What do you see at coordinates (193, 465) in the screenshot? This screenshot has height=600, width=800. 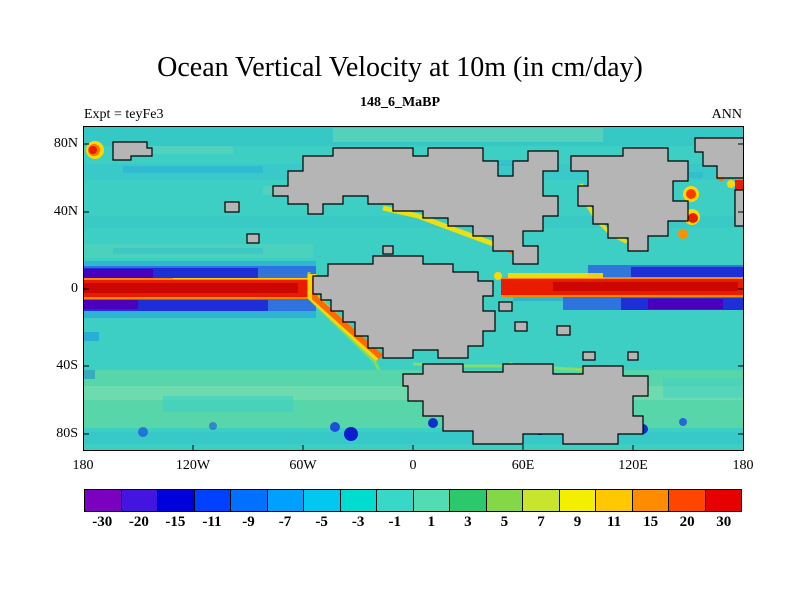 I see `x-tick-120w: 120W` at bounding box center [193, 465].